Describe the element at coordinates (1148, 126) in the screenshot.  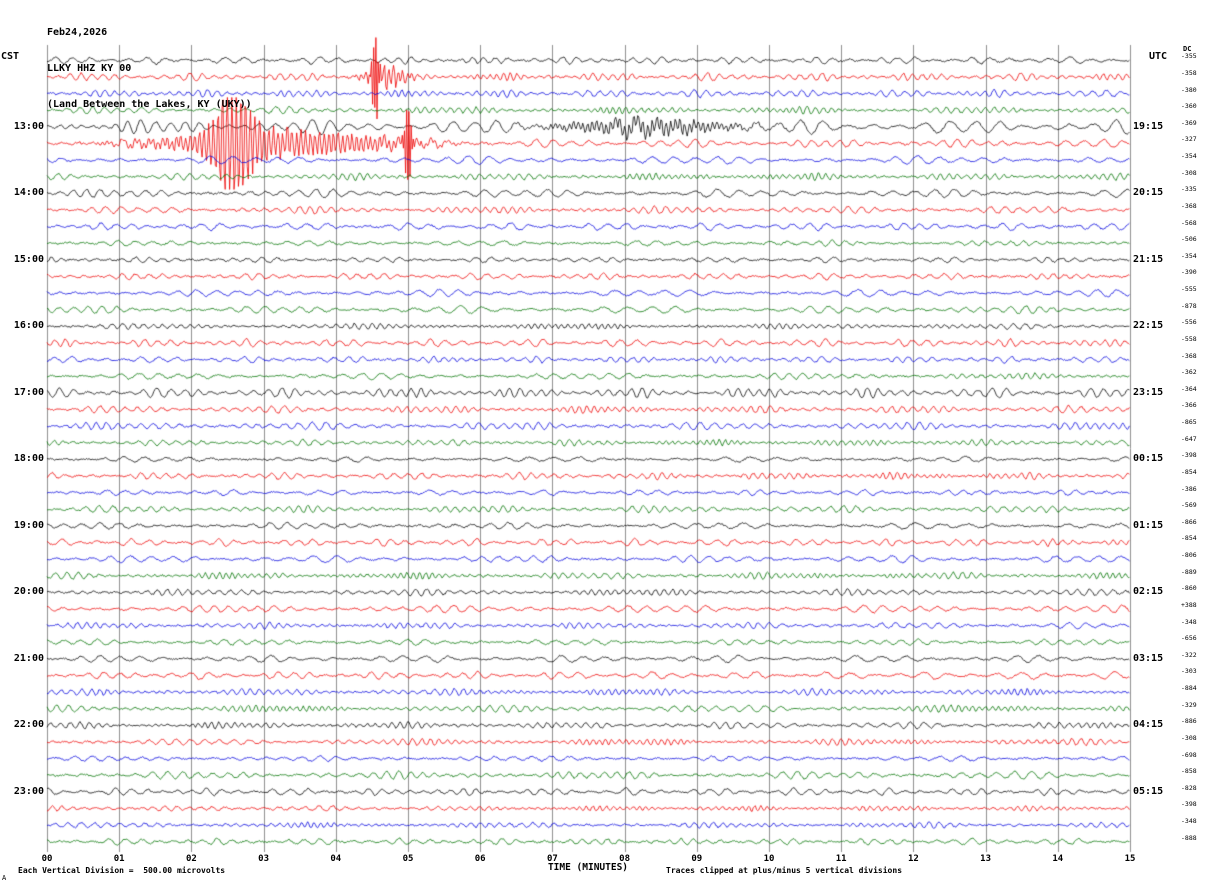
I see `right-time-label: 19:15` at that location.